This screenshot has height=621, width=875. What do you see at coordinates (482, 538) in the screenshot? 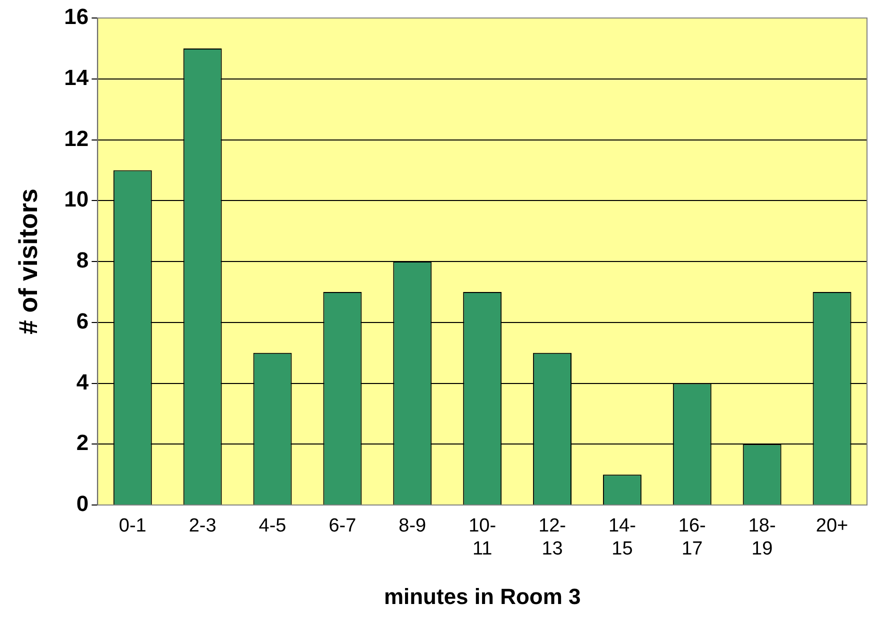
I see `x-tick-label: 10- 11` at bounding box center [482, 538].